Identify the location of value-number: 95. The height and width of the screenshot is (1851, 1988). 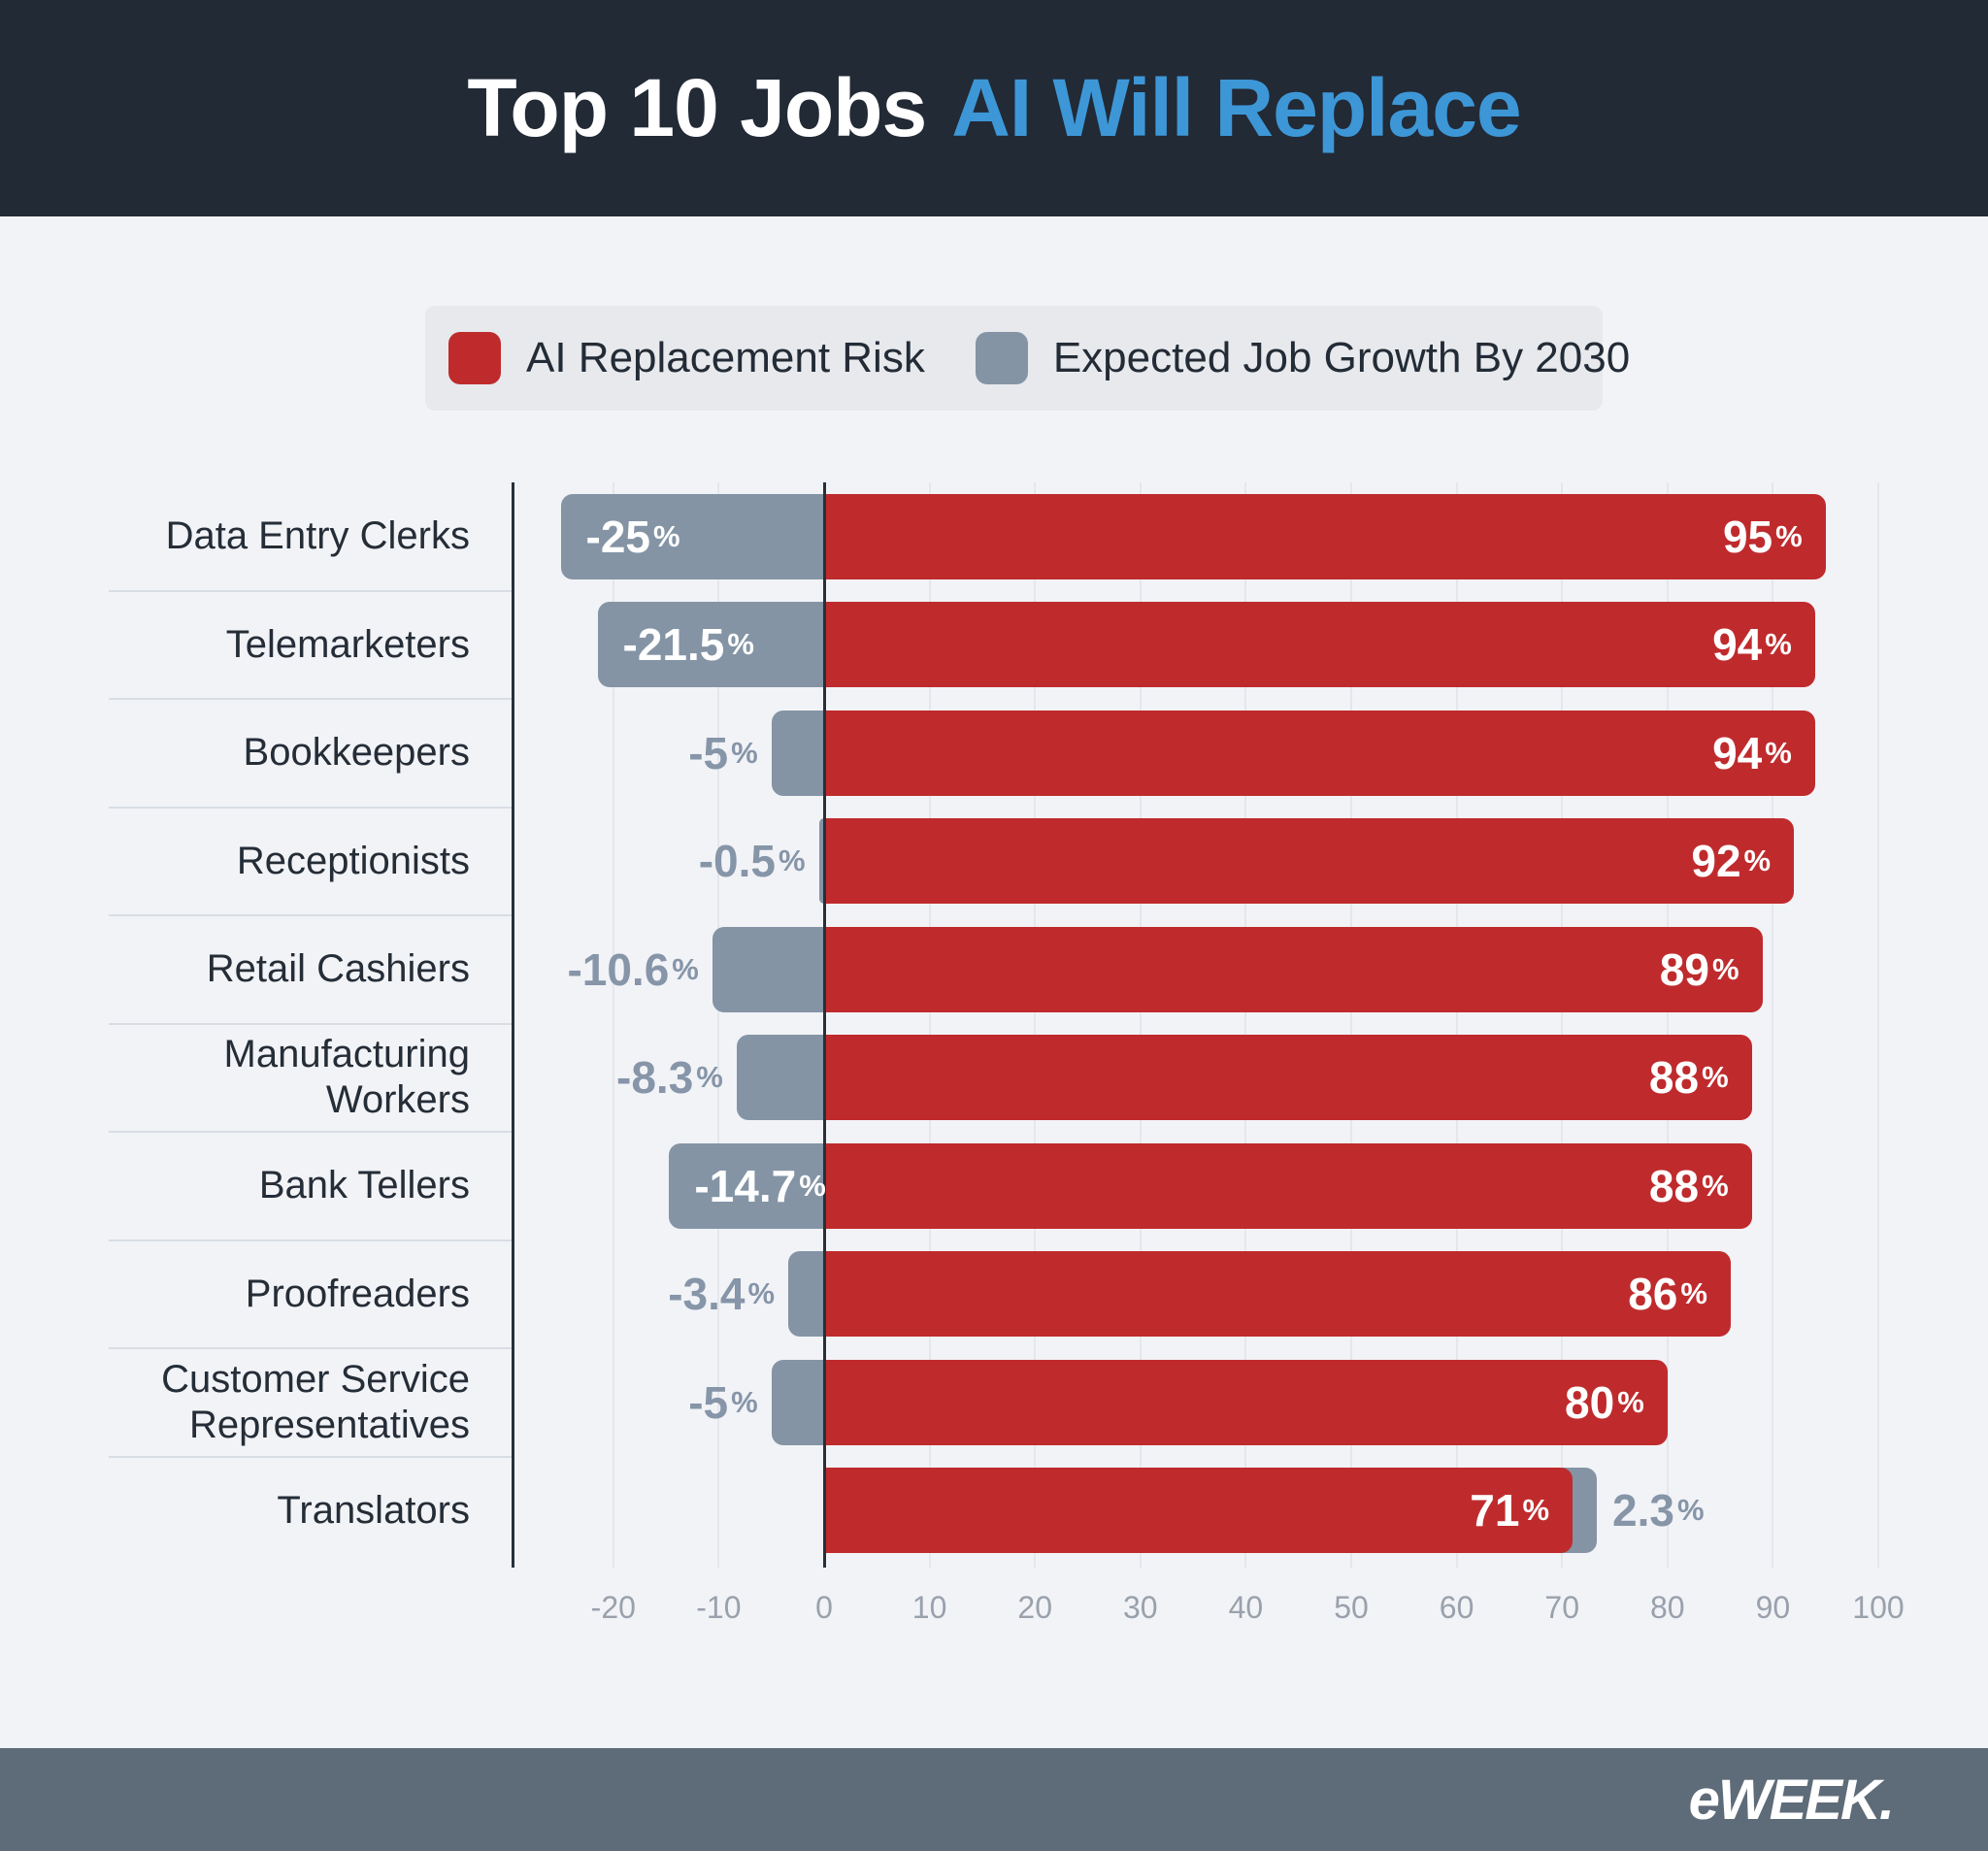
(1747, 537).